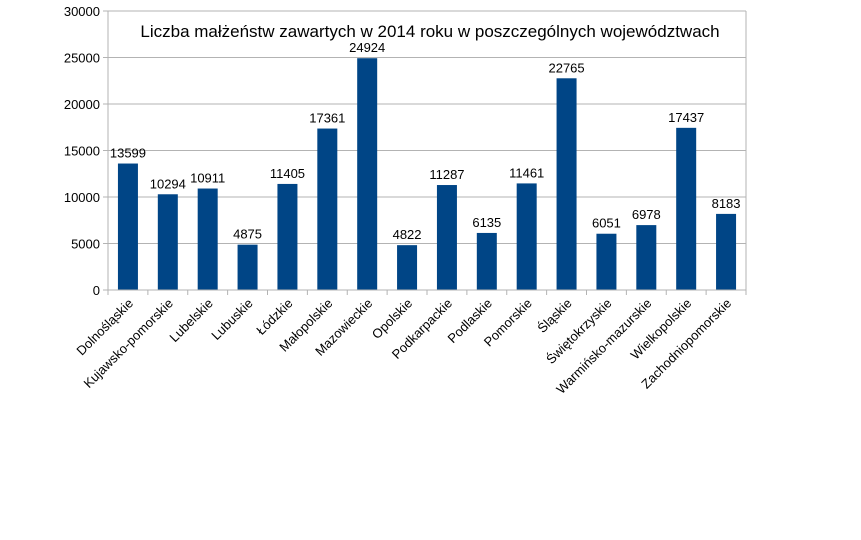  What do you see at coordinates (247, 234) in the screenshot?
I see `data-label: 4875` at bounding box center [247, 234].